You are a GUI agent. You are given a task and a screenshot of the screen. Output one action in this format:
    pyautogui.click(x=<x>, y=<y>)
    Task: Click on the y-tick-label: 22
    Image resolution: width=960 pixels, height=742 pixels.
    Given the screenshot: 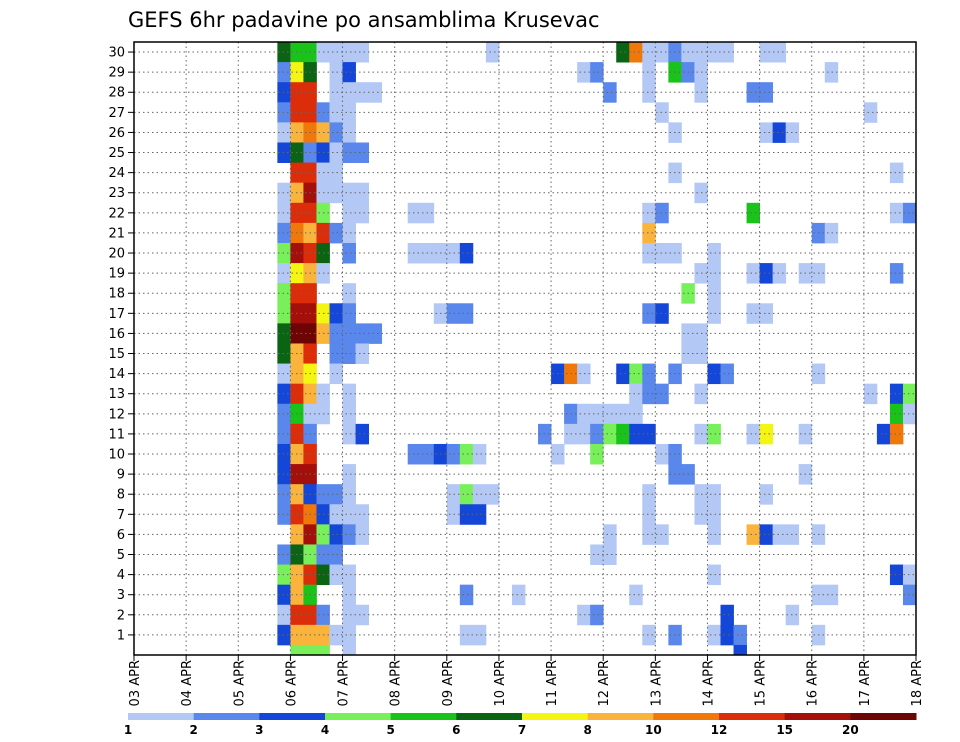 What is the action you would take?
    pyautogui.click(x=116, y=213)
    